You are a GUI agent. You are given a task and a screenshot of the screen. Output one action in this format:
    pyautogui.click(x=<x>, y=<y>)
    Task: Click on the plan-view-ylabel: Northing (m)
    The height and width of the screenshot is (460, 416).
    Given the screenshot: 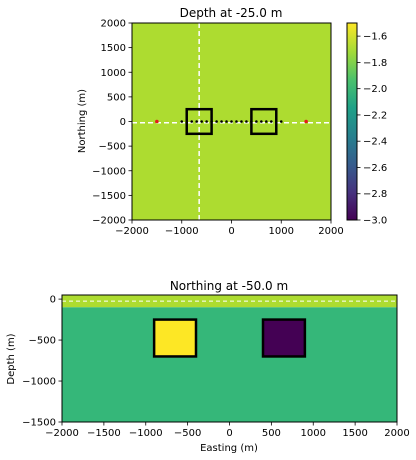 What is the action you would take?
    pyautogui.click(x=82, y=121)
    